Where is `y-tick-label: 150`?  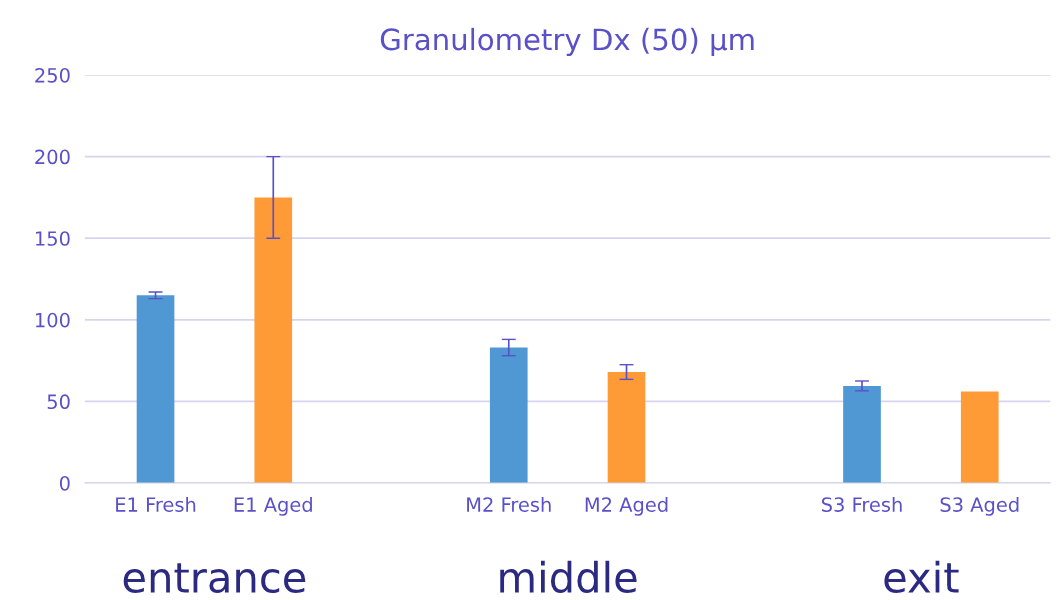 y-tick-label: 150 is located at coordinates (53, 238).